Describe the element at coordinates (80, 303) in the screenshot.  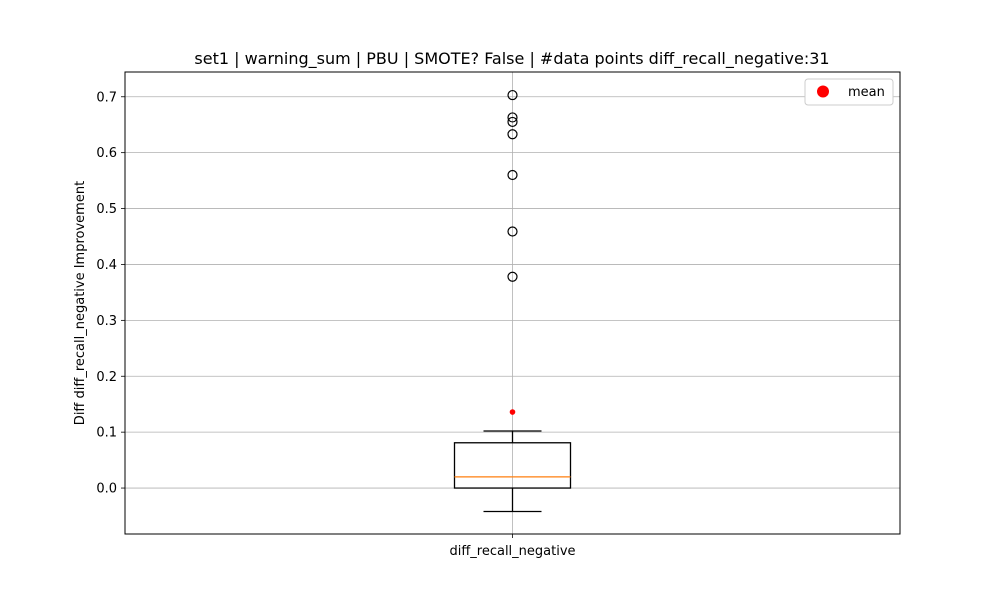
I see `y-axis-label: Diff diff_recall_negative Improvement` at that location.